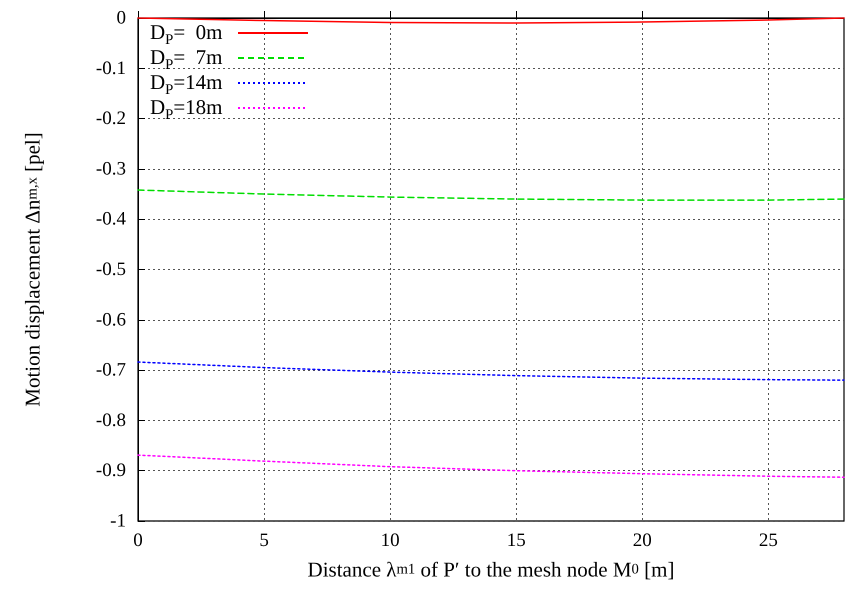 The width and height of the screenshot is (845, 610). Describe the element at coordinates (111, 319) in the screenshot. I see `y-tick-label: -0.6` at that location.